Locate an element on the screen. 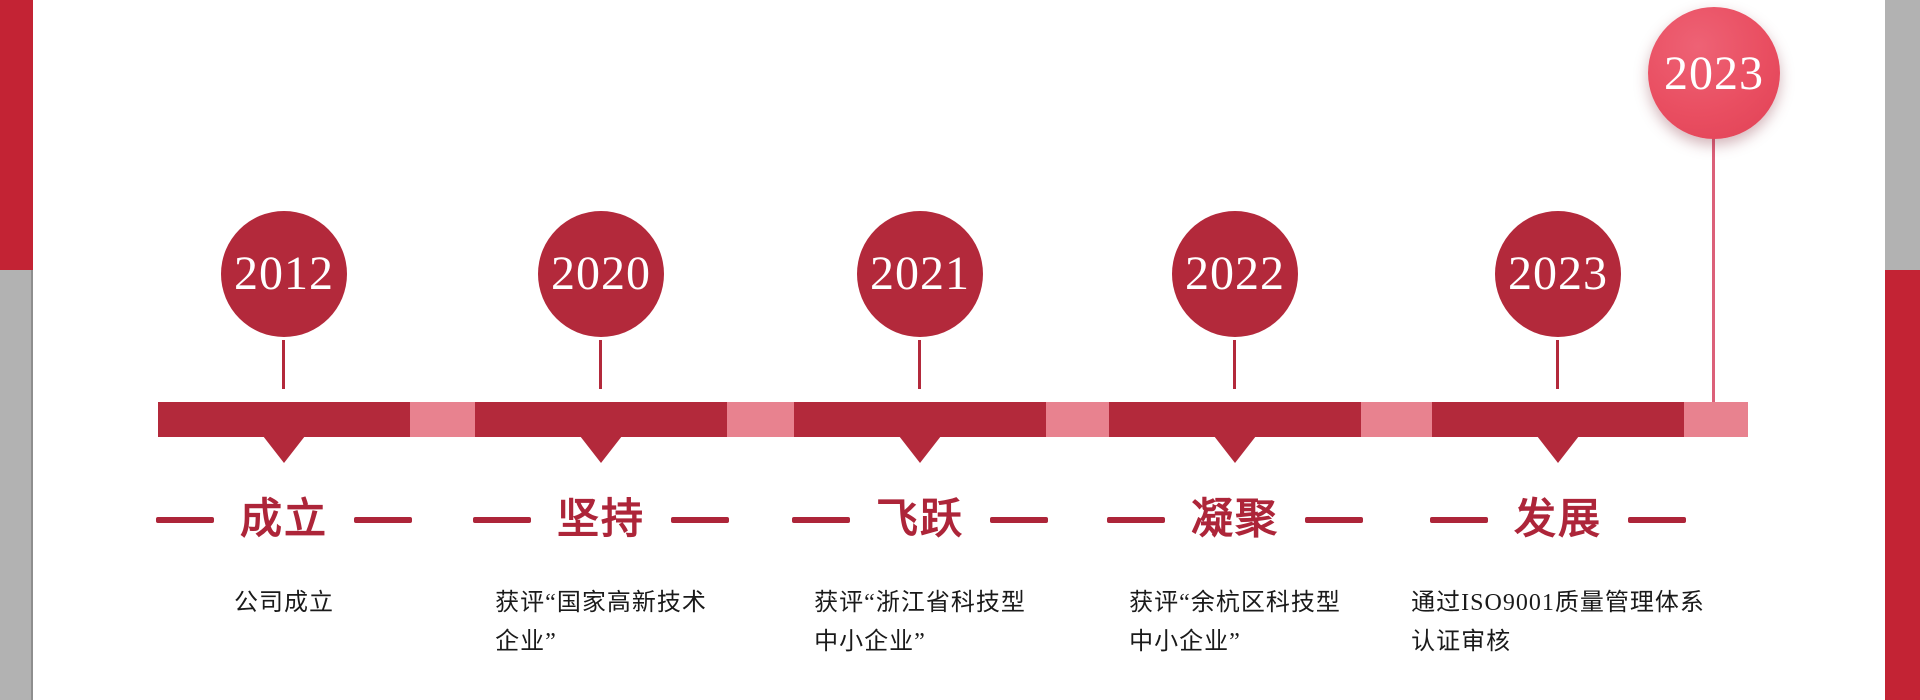  milestone-label-row: 凝聚 is located at coordinates (1235, 520).